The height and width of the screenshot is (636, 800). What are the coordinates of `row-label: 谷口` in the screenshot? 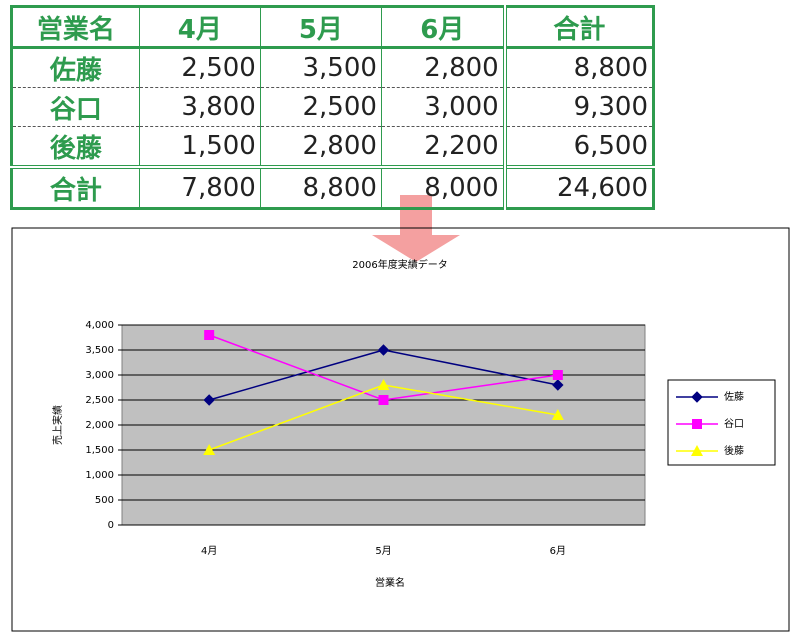 It's located at (75, 107).